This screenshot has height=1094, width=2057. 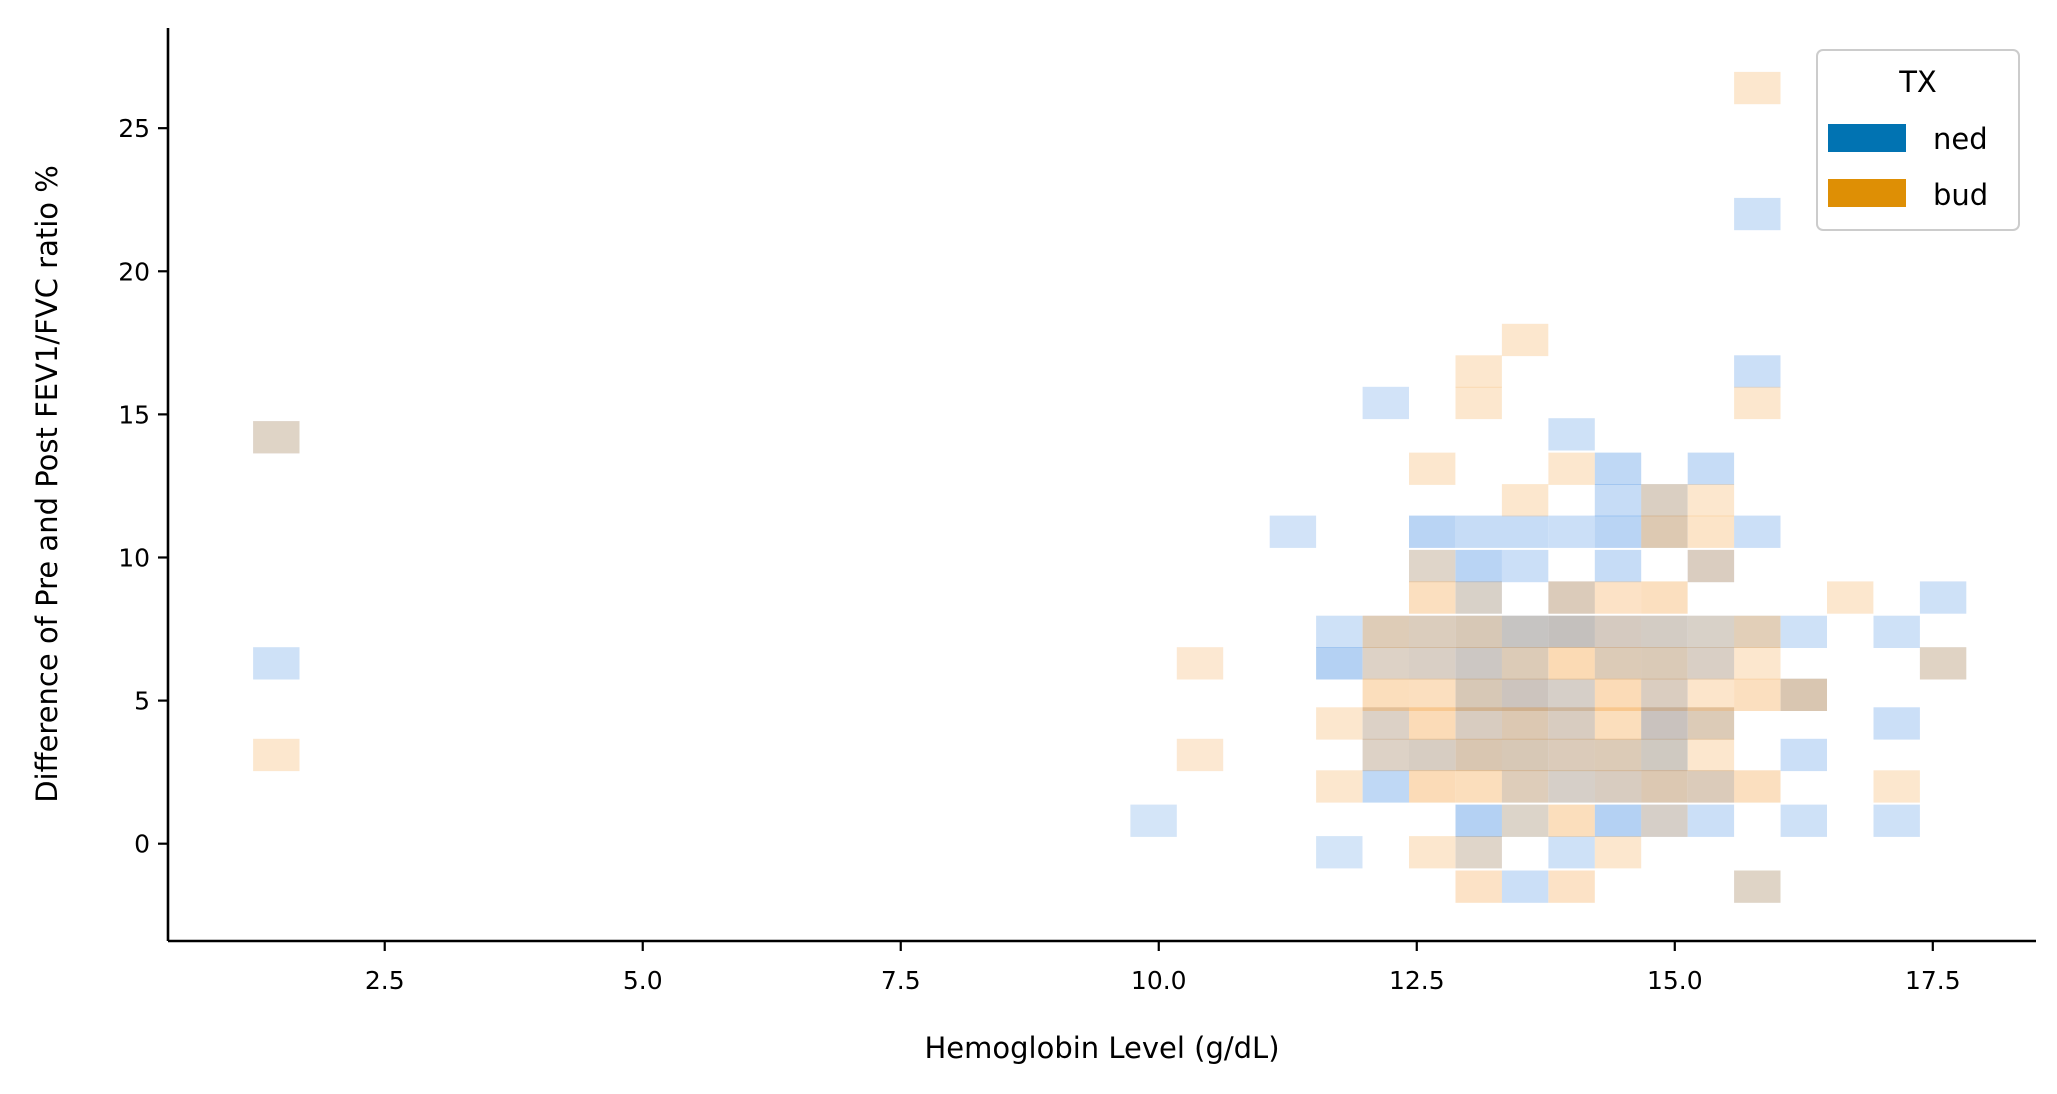 What do you see at coordinates (1867, 193) in the screenshot?
I see `legend-swatch-bud` at bounding box center [1867, 193].